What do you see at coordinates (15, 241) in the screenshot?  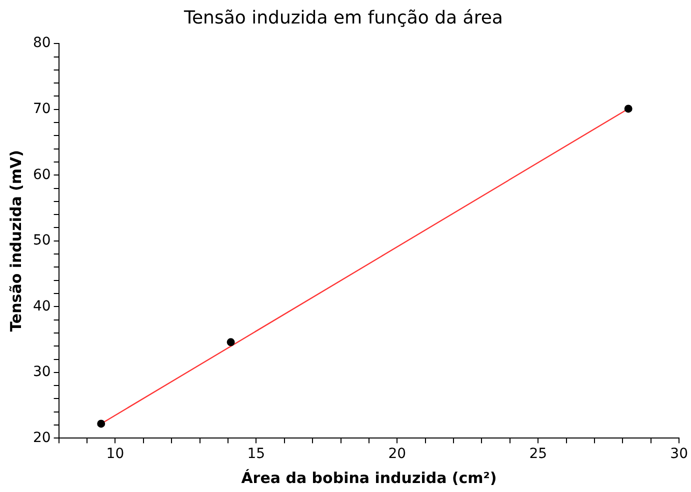 I see `y-axis-title: Tensão induzida (mV)` at bounding box center [15, 241].